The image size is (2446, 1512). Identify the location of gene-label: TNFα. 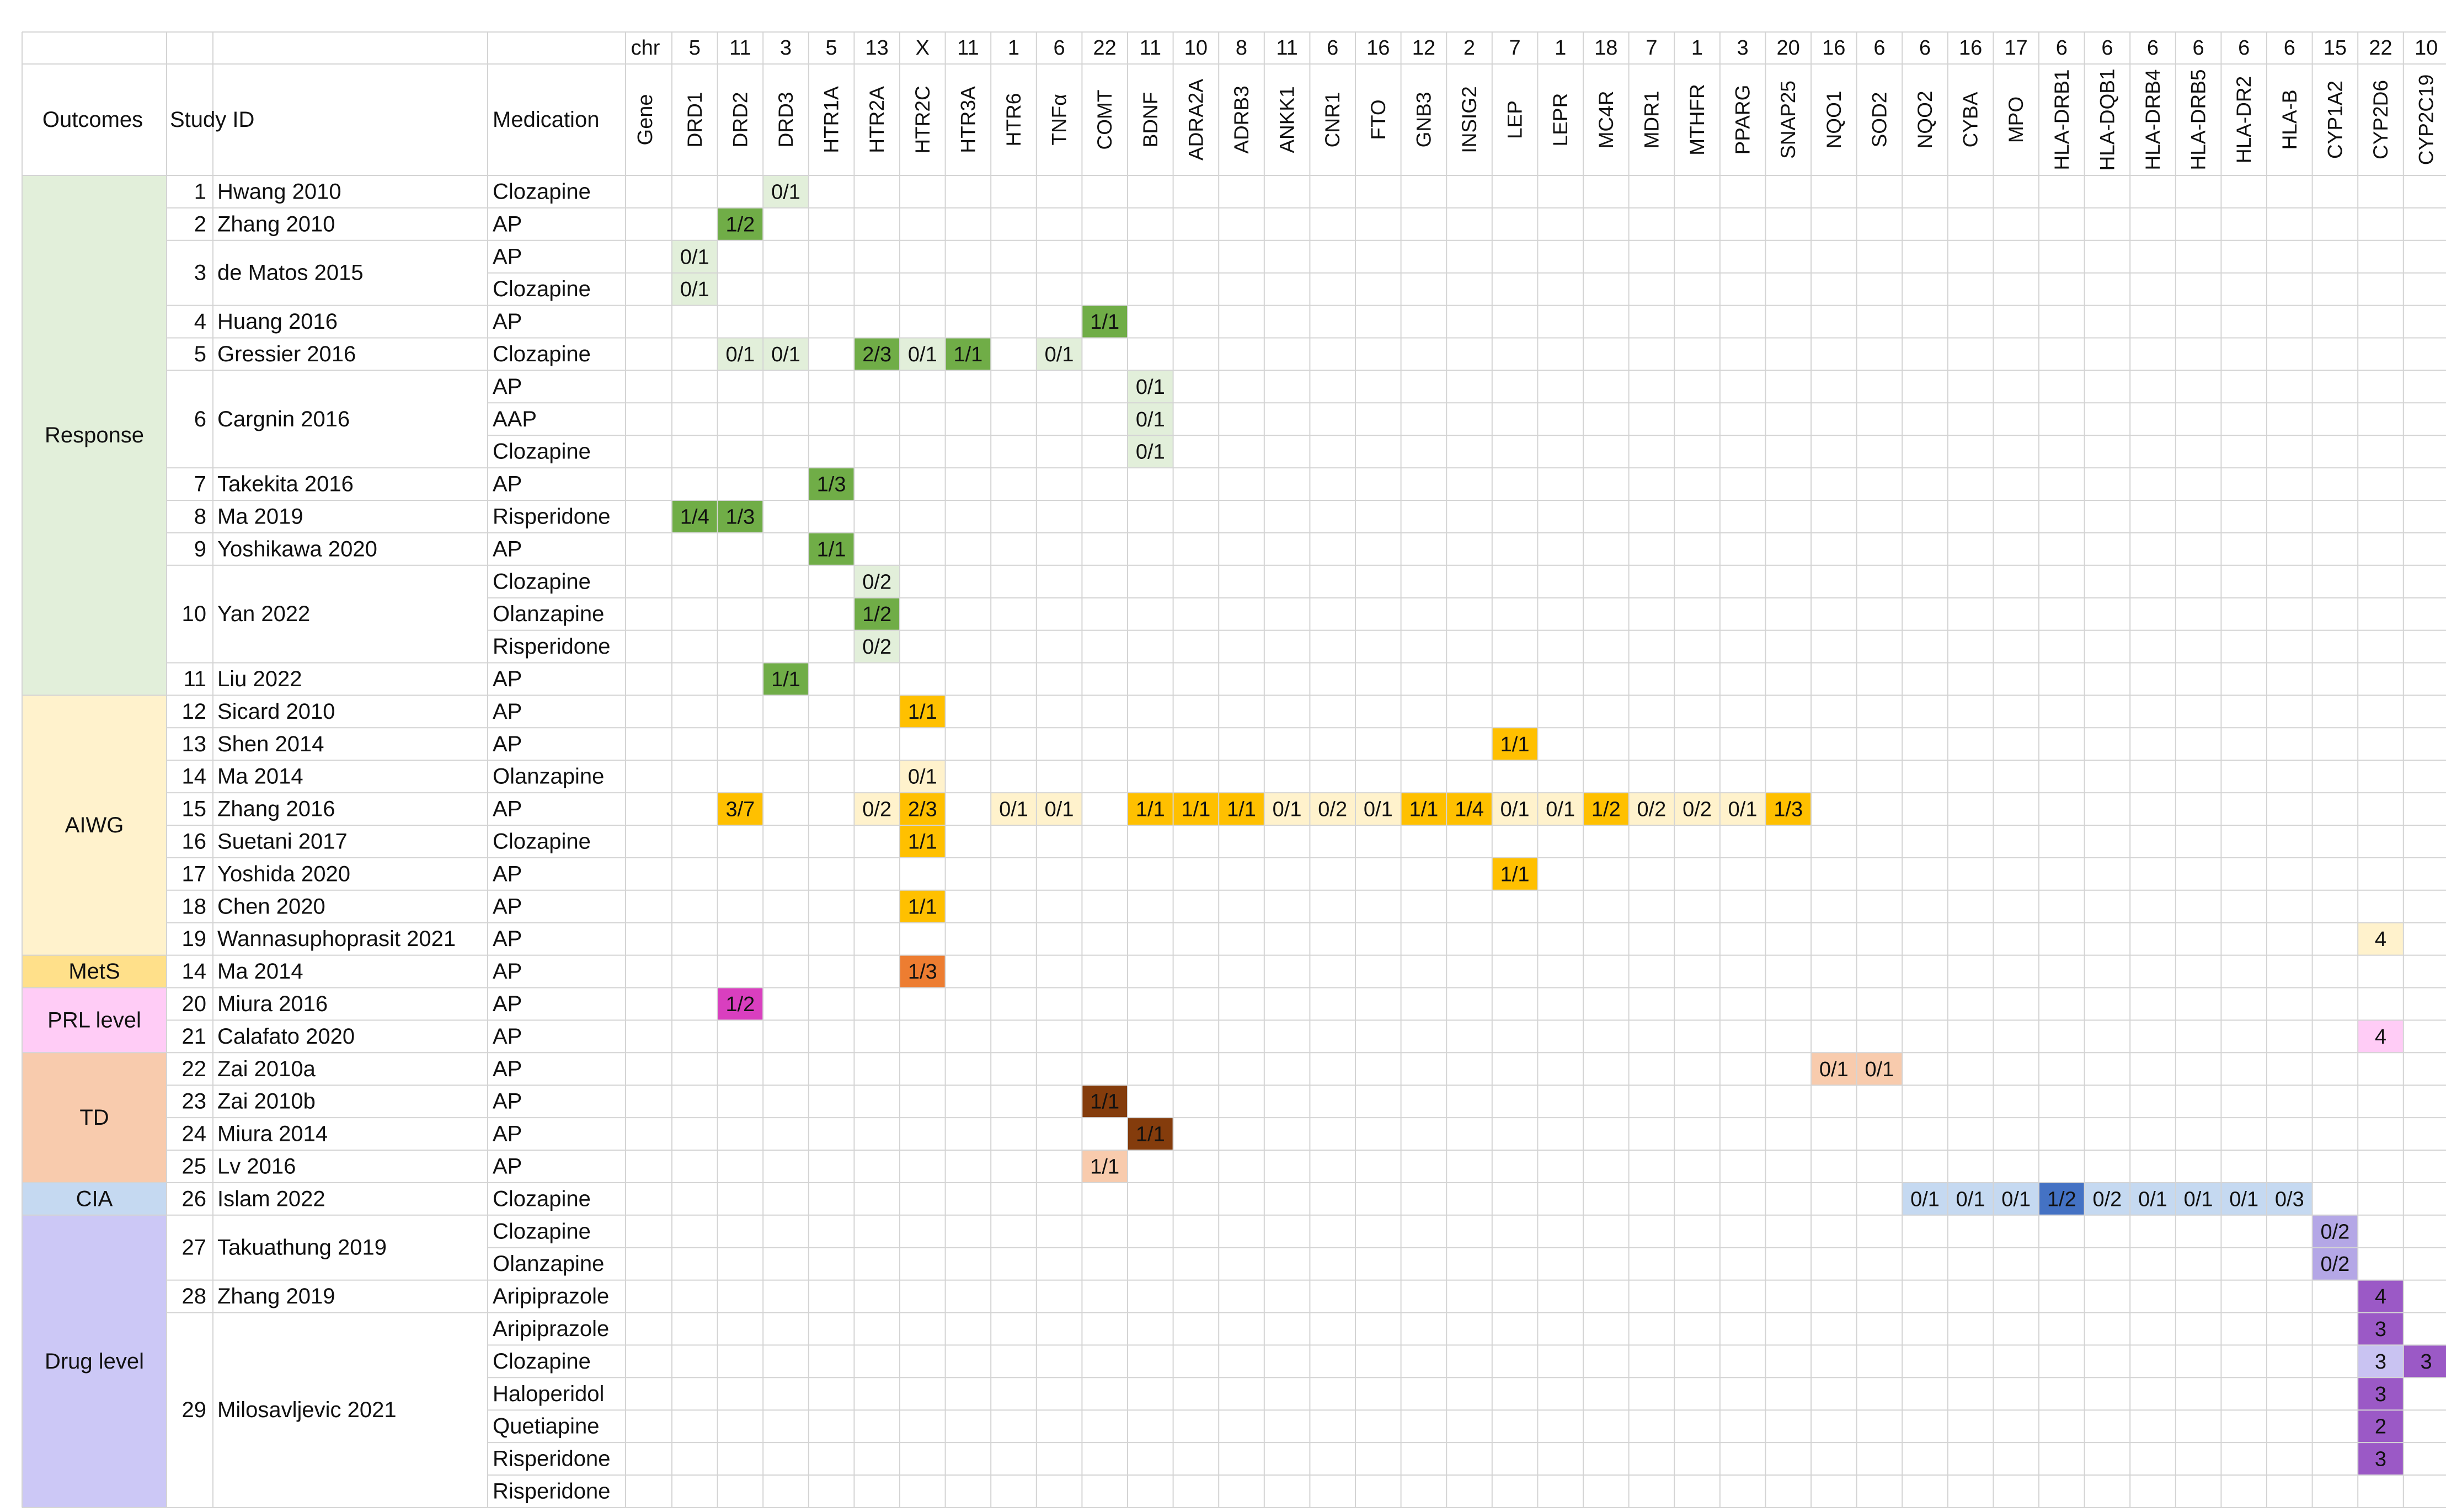
(1060, 120).